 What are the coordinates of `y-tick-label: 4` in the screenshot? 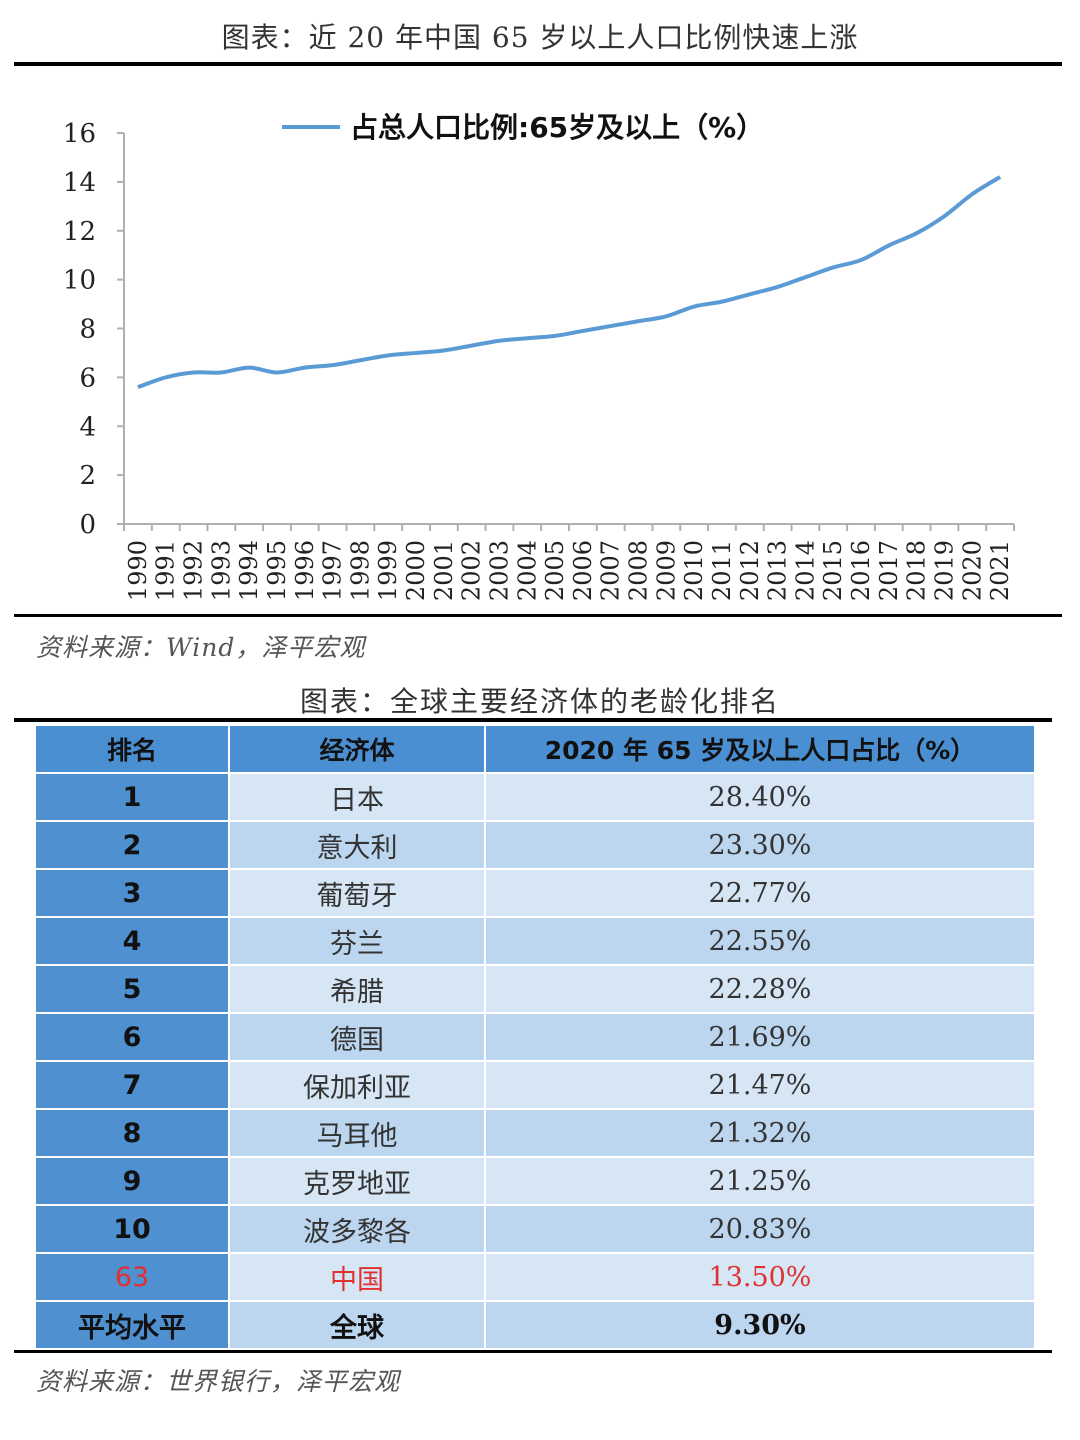 It's located at (87, 427).